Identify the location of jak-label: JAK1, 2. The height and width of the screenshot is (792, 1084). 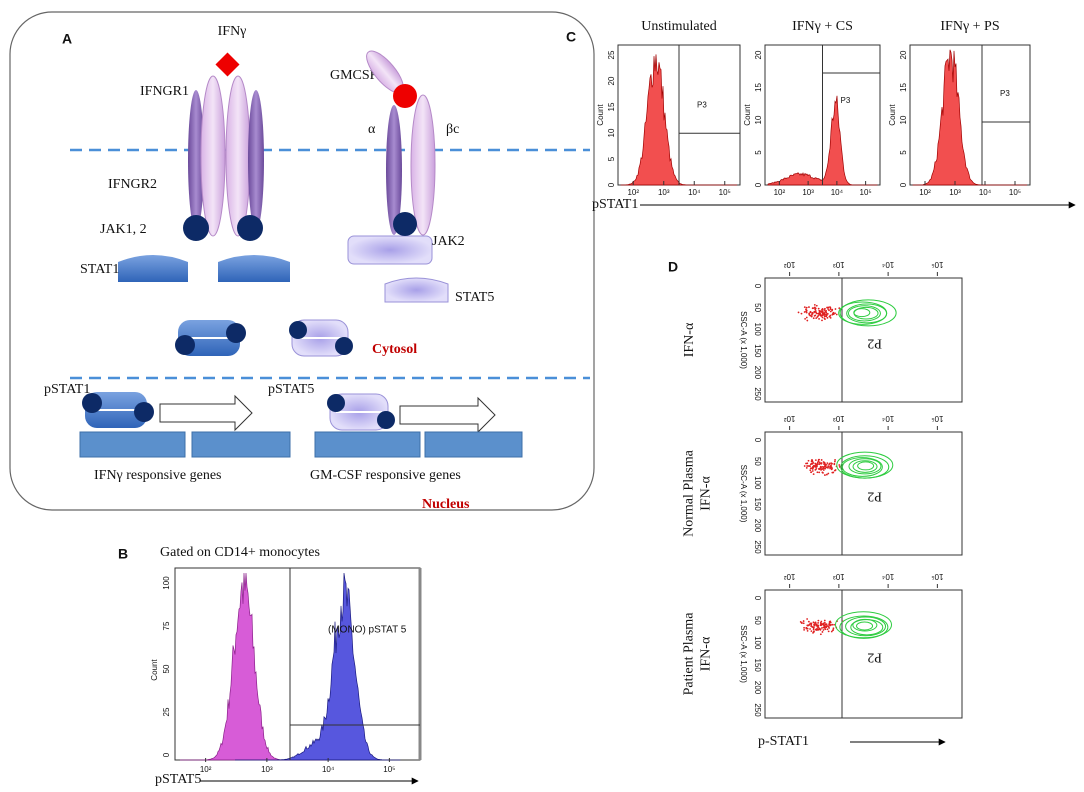
(123, 229).